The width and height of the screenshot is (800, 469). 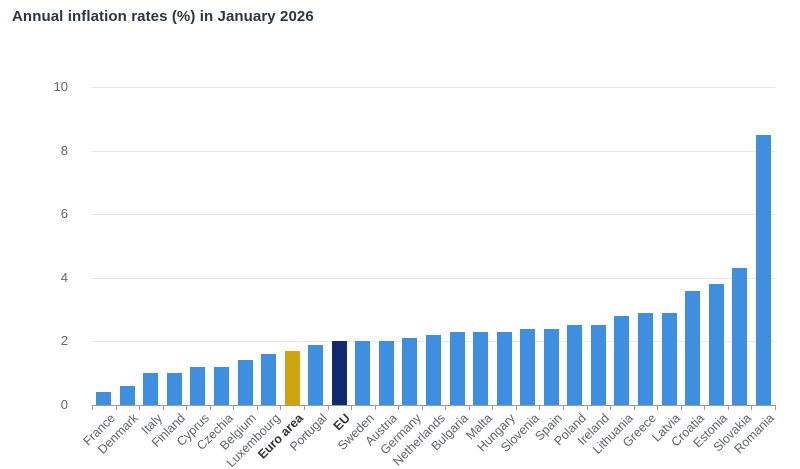 What do you see at coordinates (245, 382) in the screenshot?
I see `bar-belgium` at bounding box center [245, 382].